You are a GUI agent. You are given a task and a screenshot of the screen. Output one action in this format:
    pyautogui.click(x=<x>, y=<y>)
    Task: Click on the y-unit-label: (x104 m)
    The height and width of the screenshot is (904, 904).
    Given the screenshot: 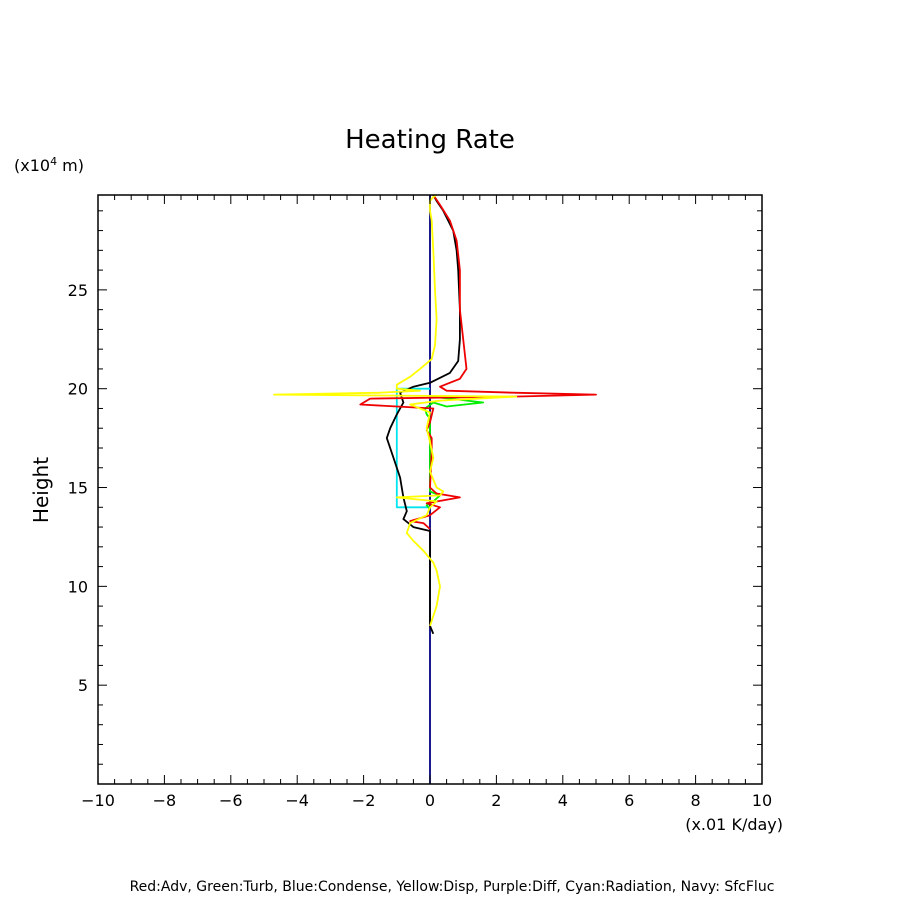 What is the action you would take?
    pyautogui.click(x=49, y=165)
    